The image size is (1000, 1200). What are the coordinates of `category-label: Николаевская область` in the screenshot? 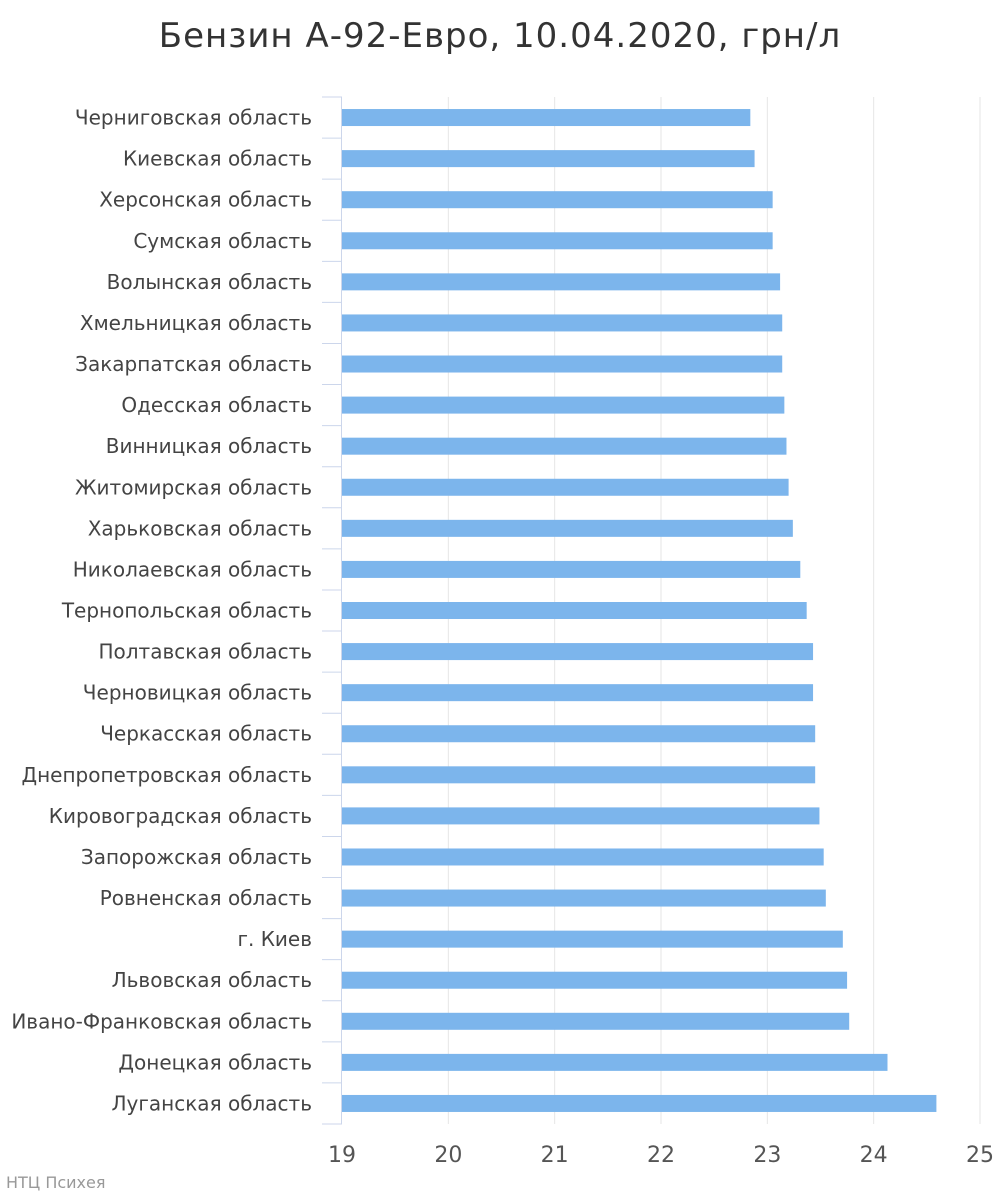 It's located at (192, 569).